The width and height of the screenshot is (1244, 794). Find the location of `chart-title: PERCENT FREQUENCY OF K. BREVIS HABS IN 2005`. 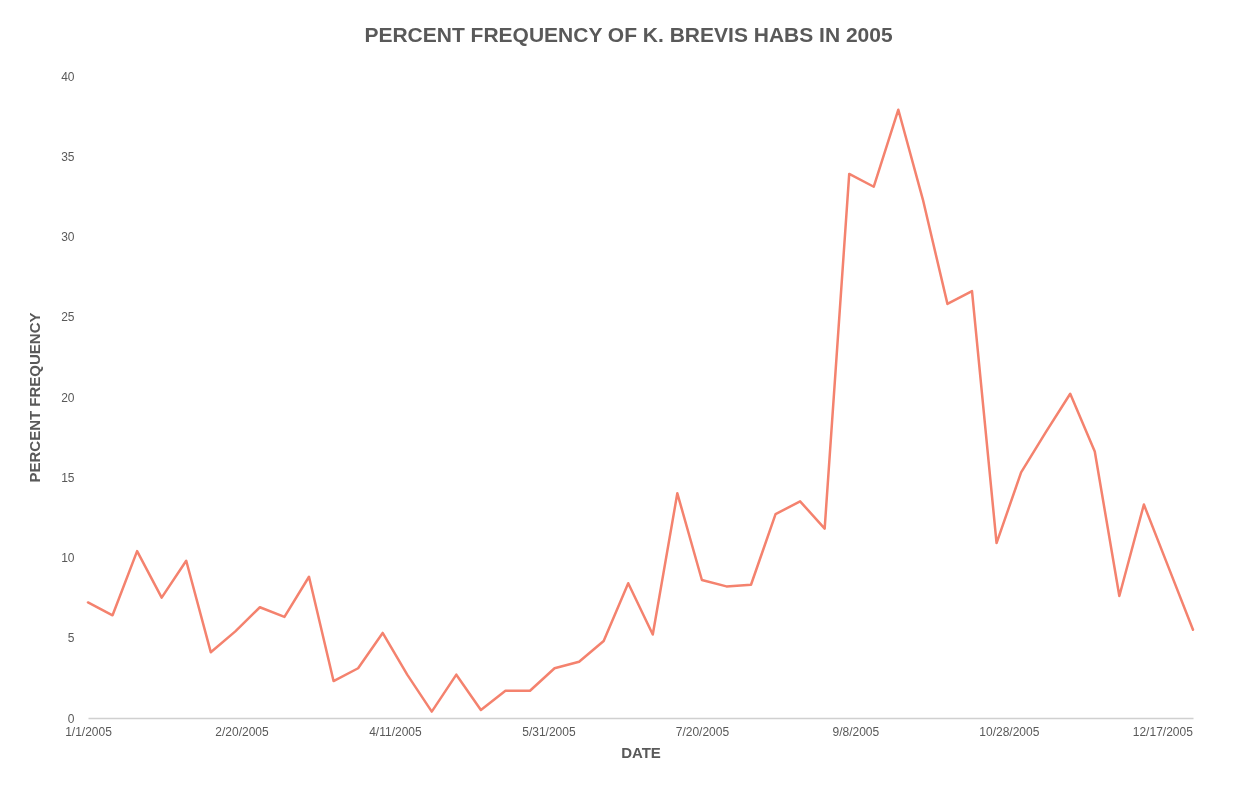

chart-title: PERCENT FREQUENCY OF K. BREVIS HABS IN 2005 is located at coordinates (628, 34).